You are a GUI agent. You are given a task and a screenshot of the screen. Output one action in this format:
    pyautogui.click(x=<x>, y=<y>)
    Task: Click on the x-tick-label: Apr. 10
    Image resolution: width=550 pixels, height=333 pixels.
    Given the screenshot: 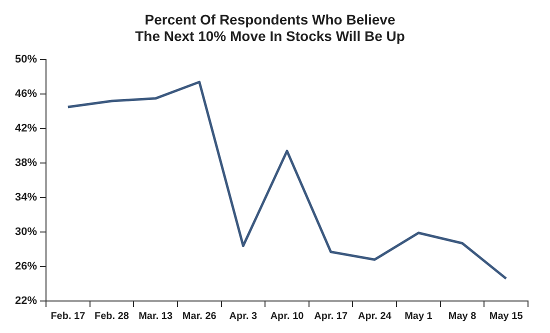 What is the action you would take?
    pyautogui.click(x=287, y=316)
    